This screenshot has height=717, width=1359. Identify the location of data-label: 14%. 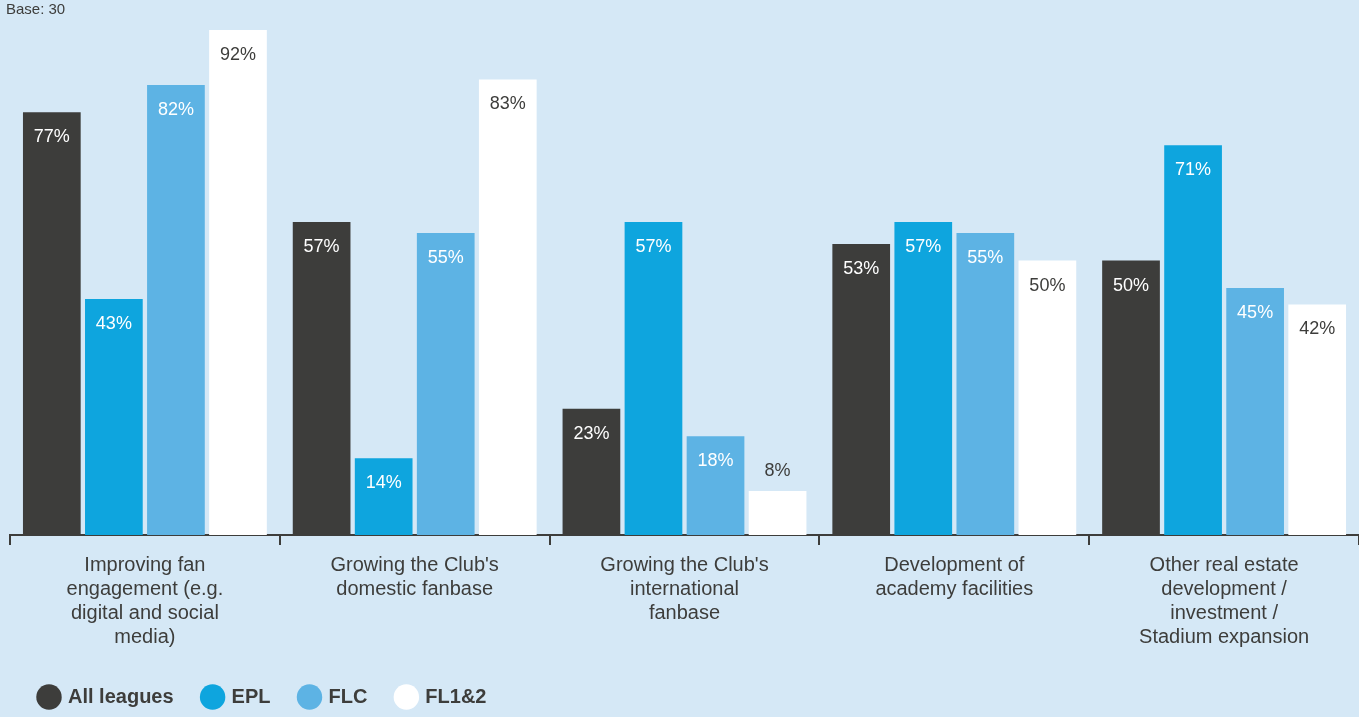
(383, 482).